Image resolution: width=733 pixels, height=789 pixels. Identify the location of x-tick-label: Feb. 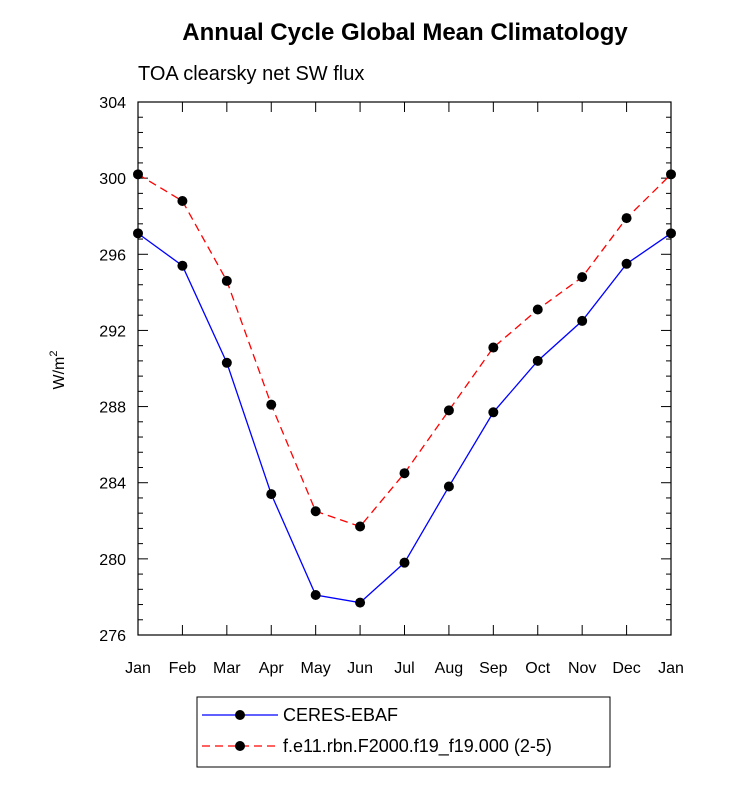
(183, 668).